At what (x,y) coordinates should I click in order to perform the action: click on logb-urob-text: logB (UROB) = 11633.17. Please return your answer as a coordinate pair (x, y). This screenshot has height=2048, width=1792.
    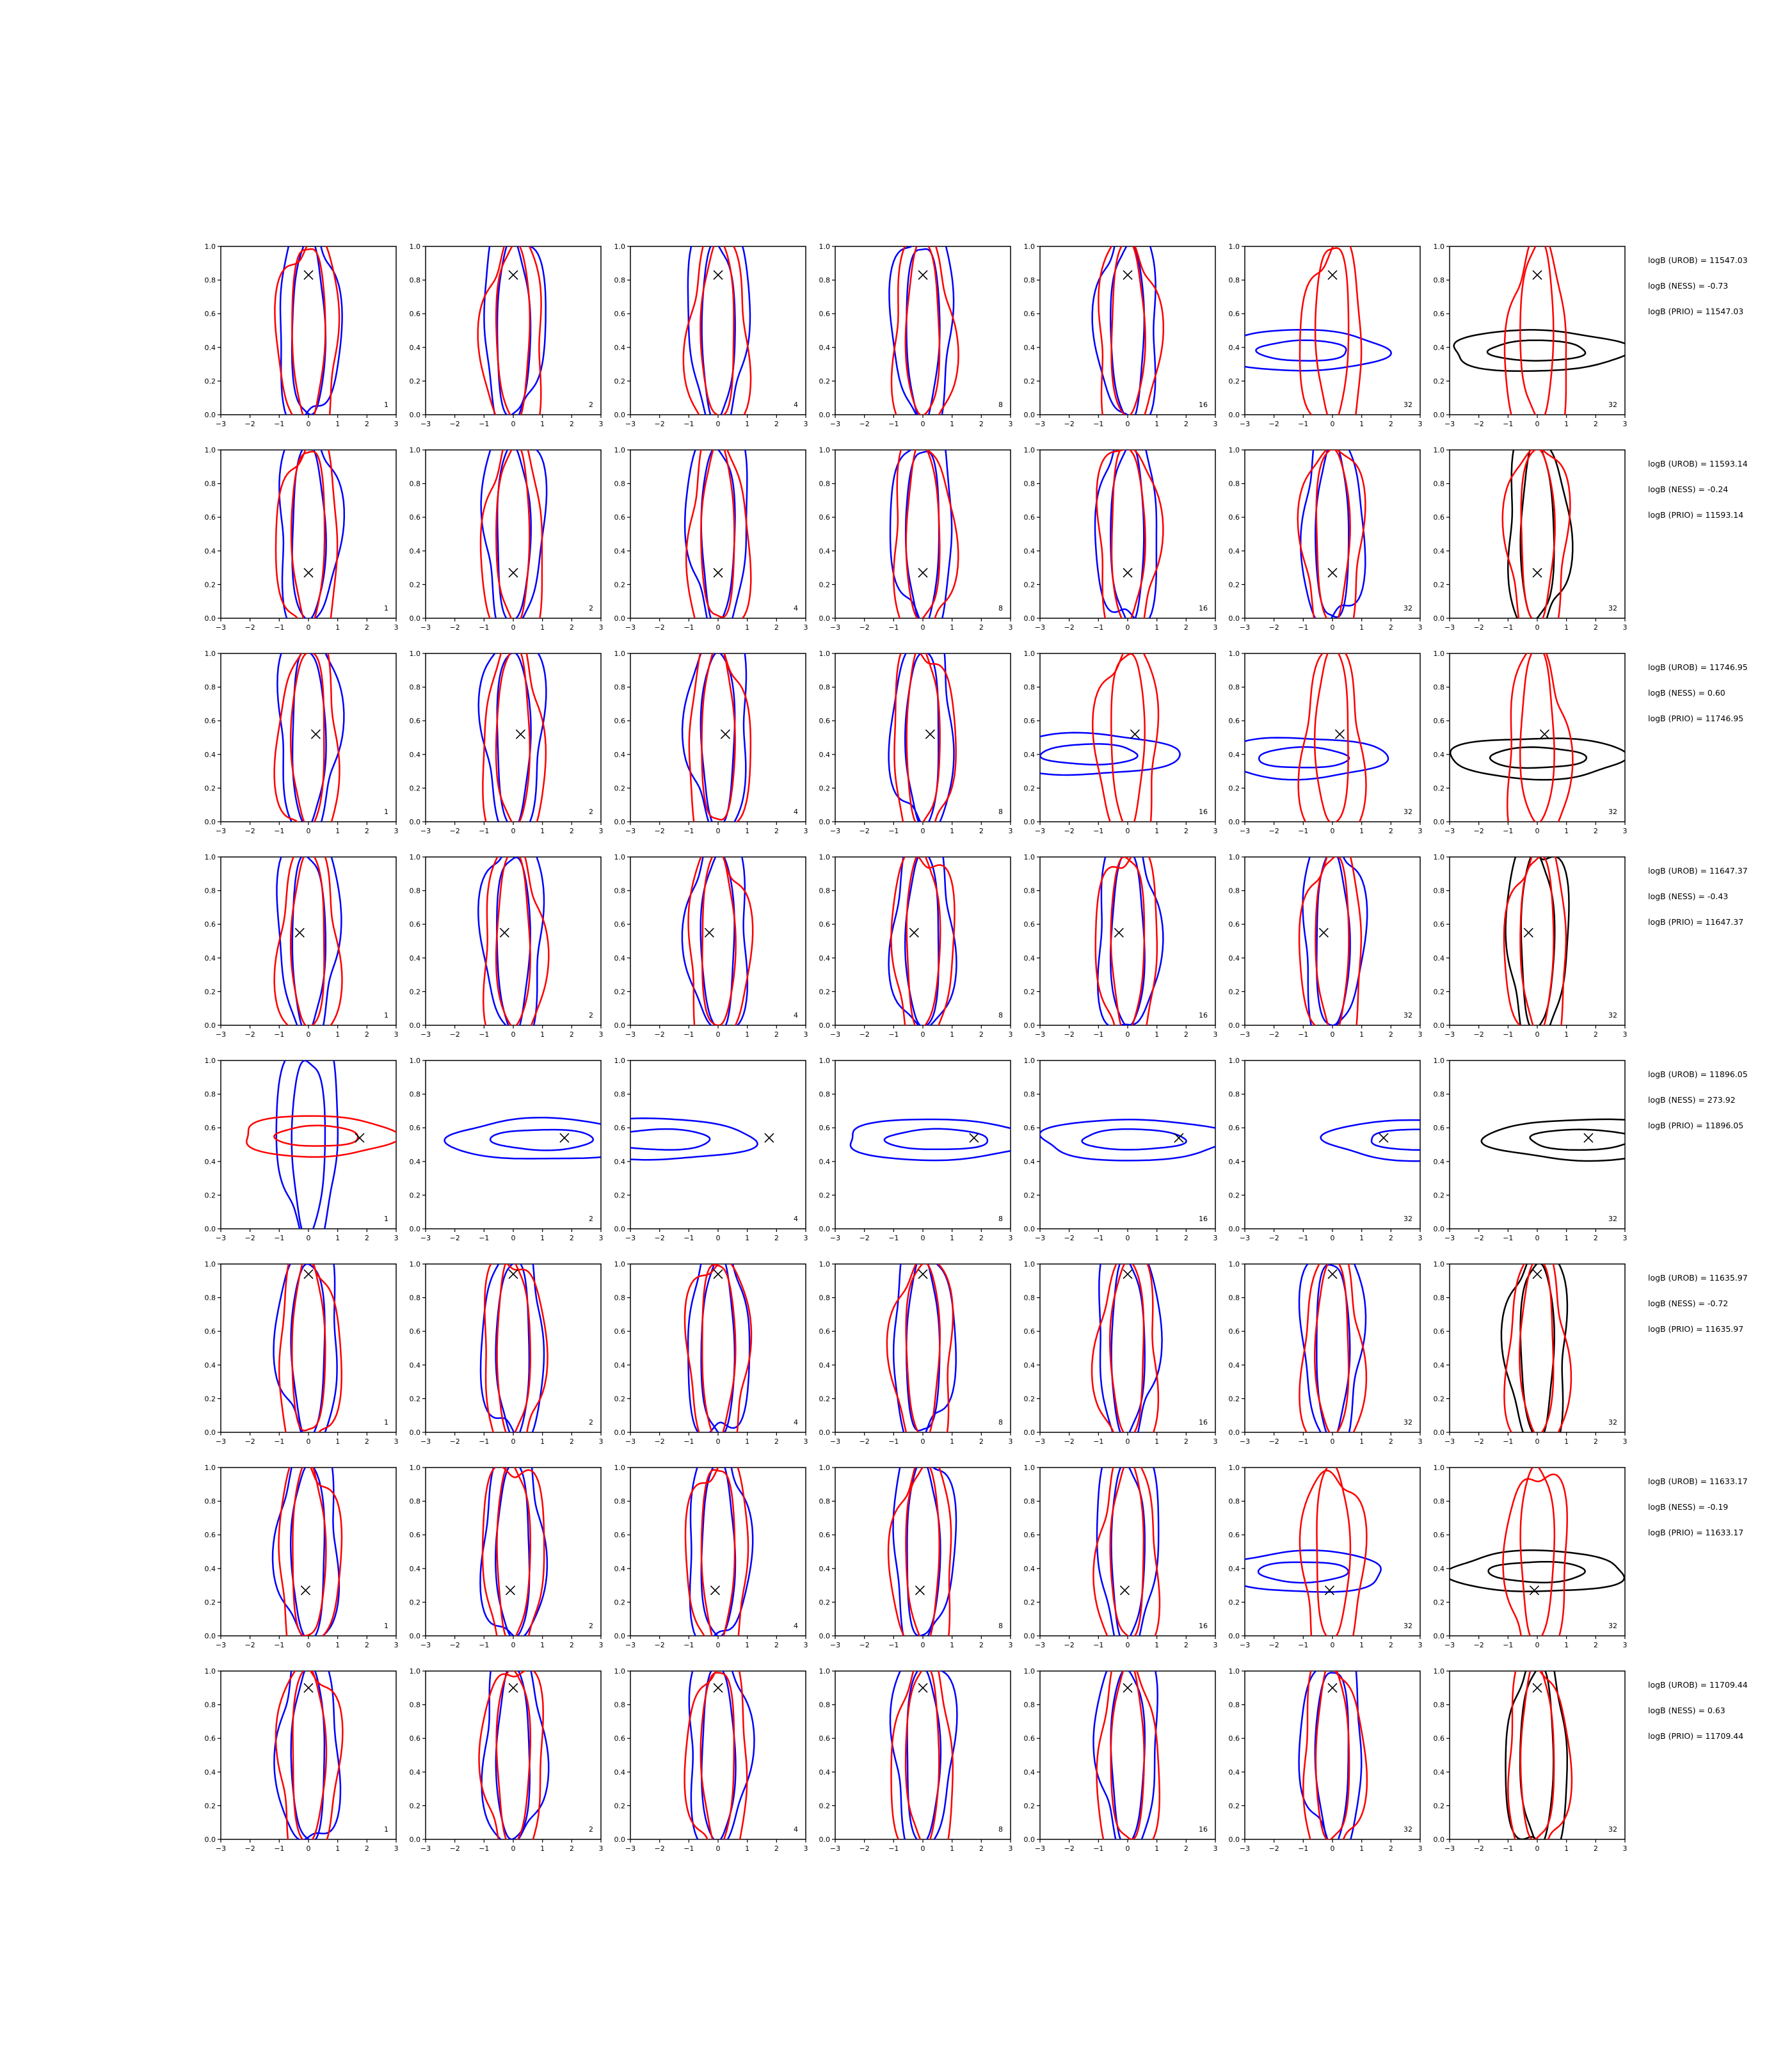
    Looking at the image, I should click on (1698, 1481).